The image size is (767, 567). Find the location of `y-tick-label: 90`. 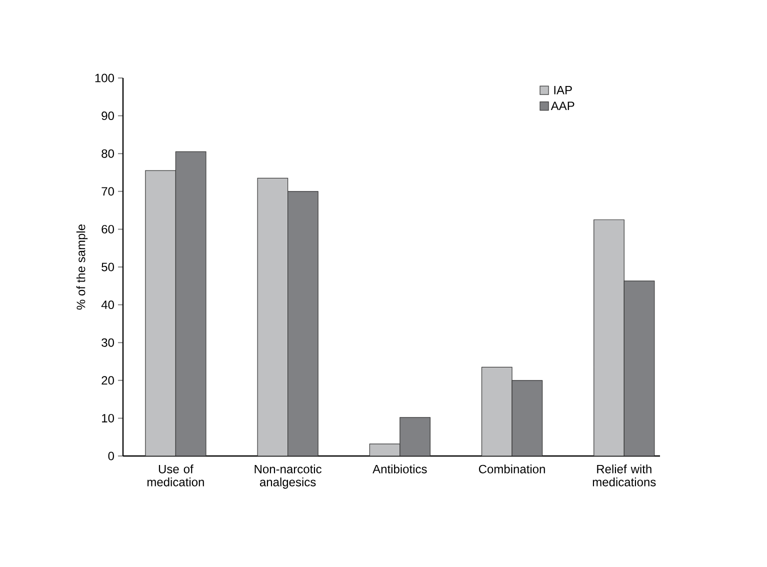

y-tick-label: 90 is located at coordinates (108, 116).